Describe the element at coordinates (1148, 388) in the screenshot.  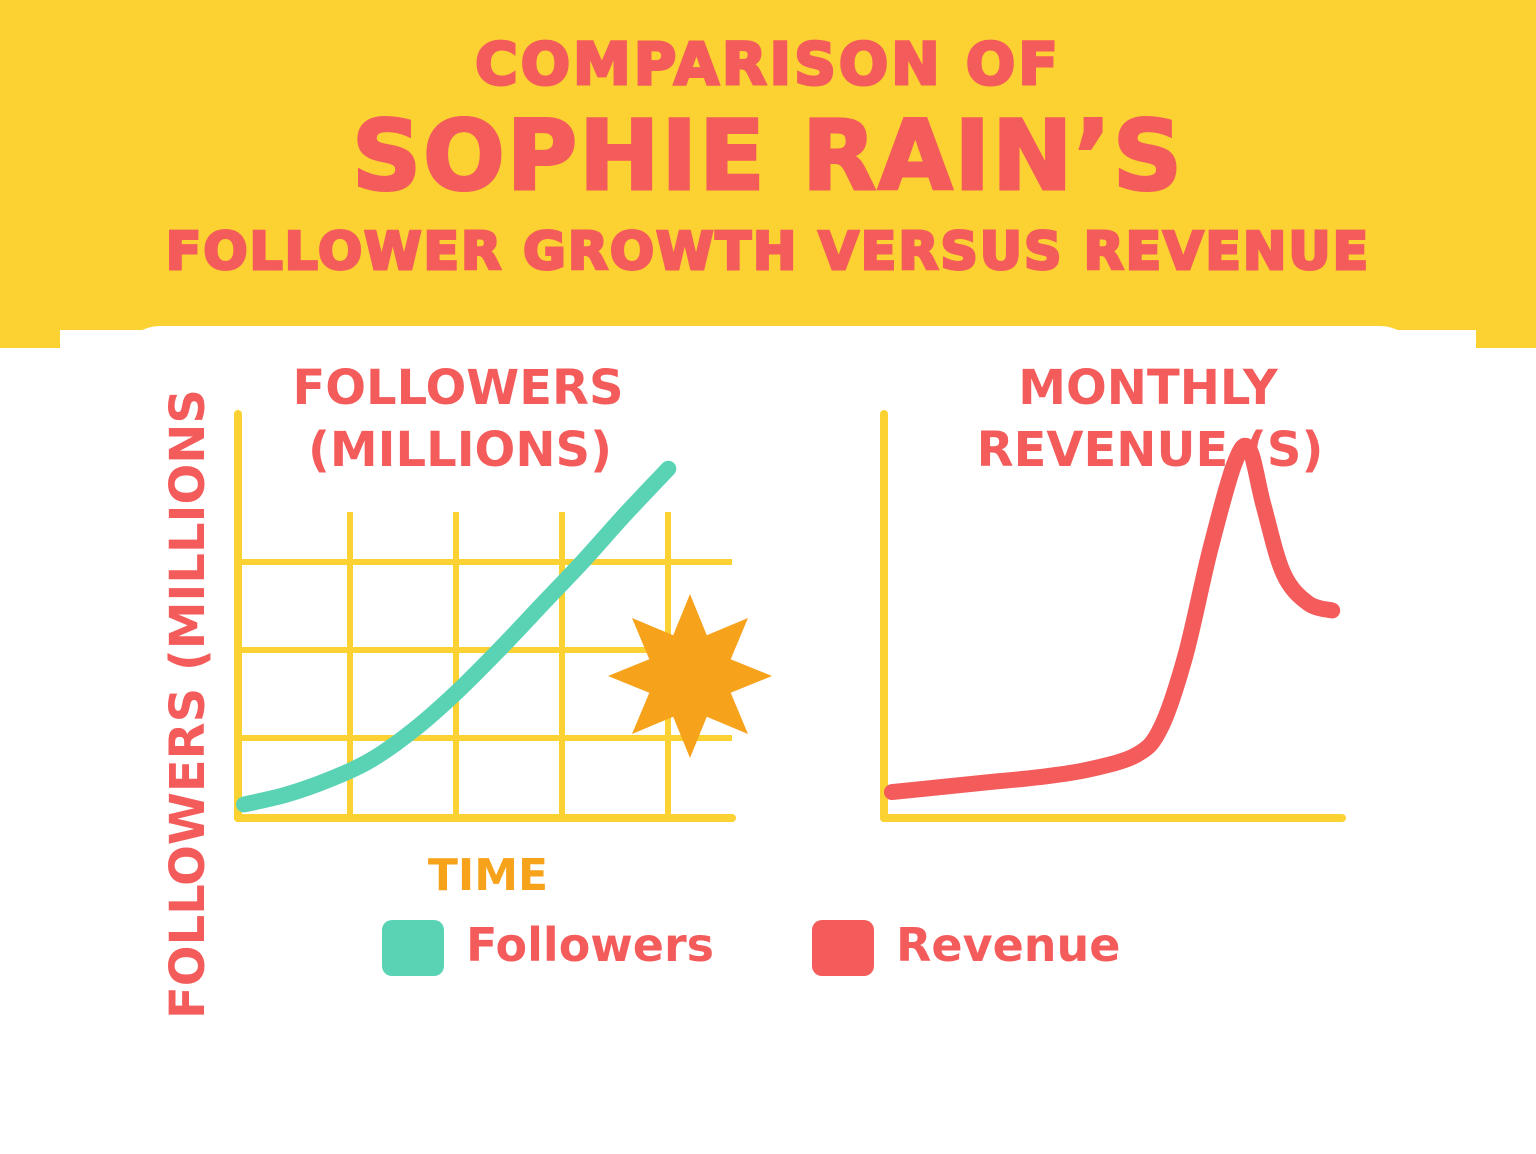
I see `revenue-chart-title-1: MONTHLY` at that location.